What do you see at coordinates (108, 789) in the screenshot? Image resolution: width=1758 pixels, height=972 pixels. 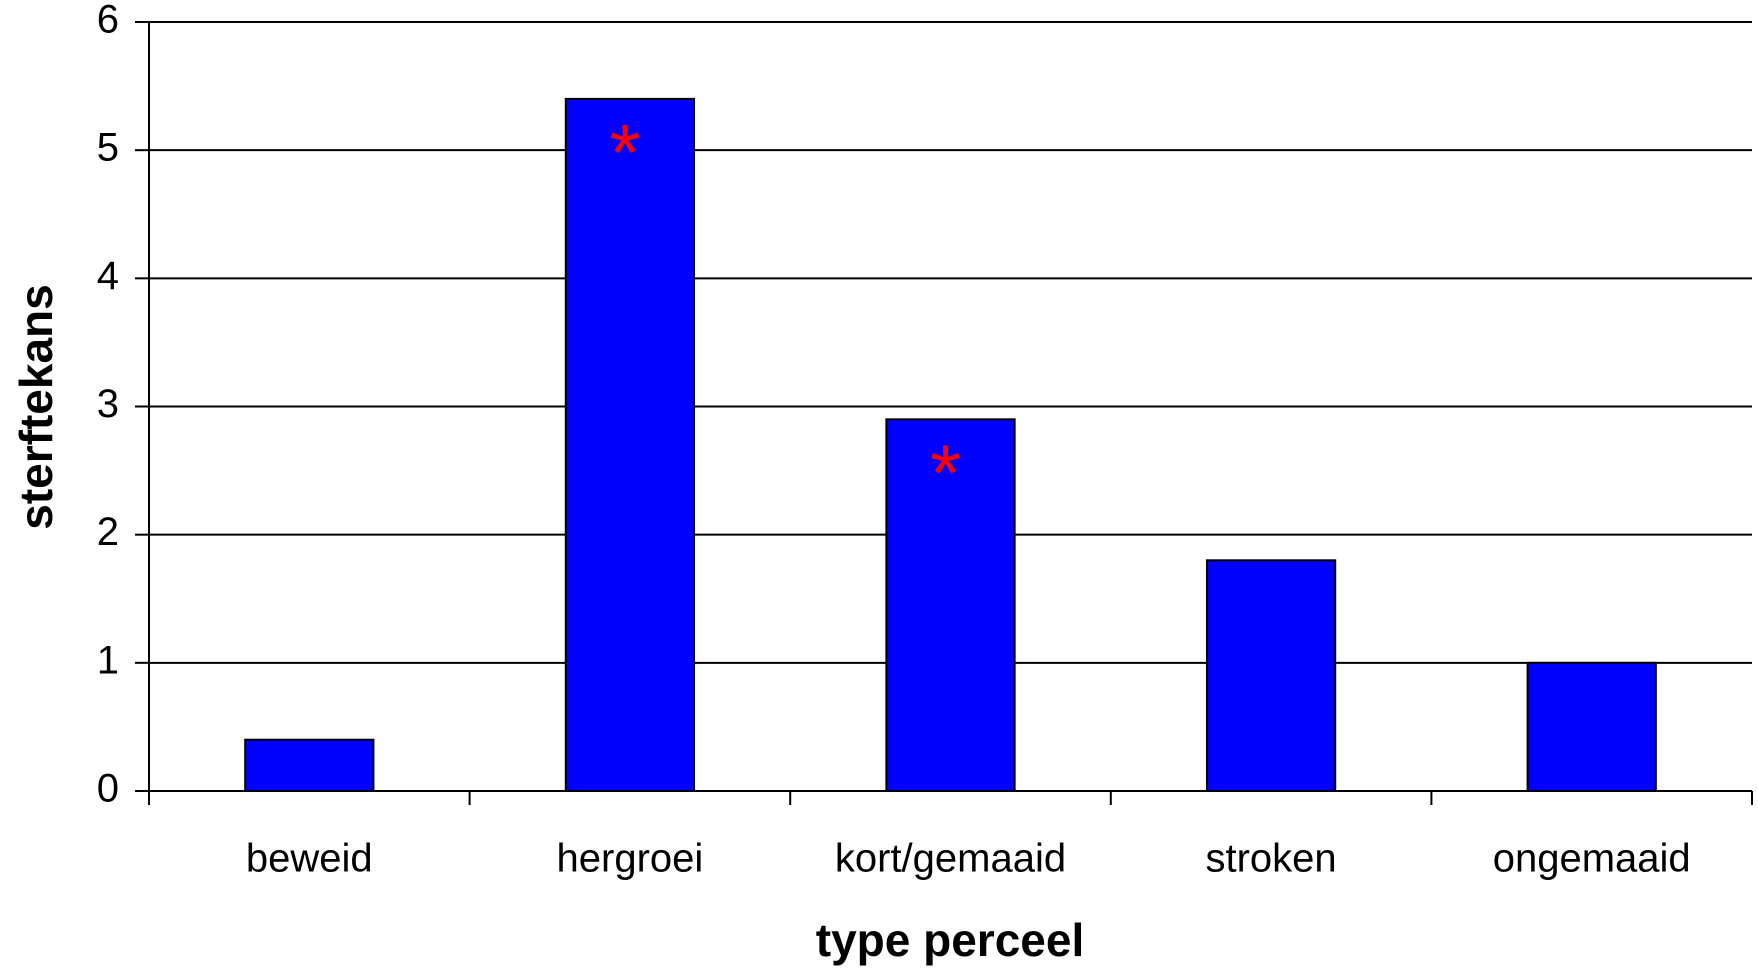 I see `y-tick-label: 0` at bounding box center [108, 789].